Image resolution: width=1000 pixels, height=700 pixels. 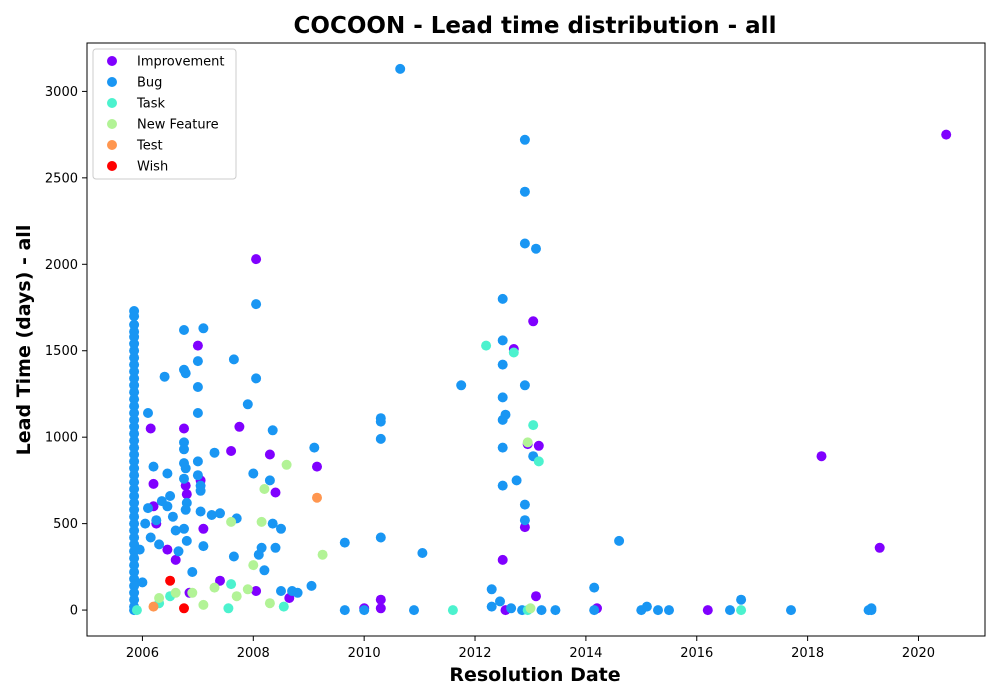 I want to click on legend-marker-bug, so click(x=112, y=82).